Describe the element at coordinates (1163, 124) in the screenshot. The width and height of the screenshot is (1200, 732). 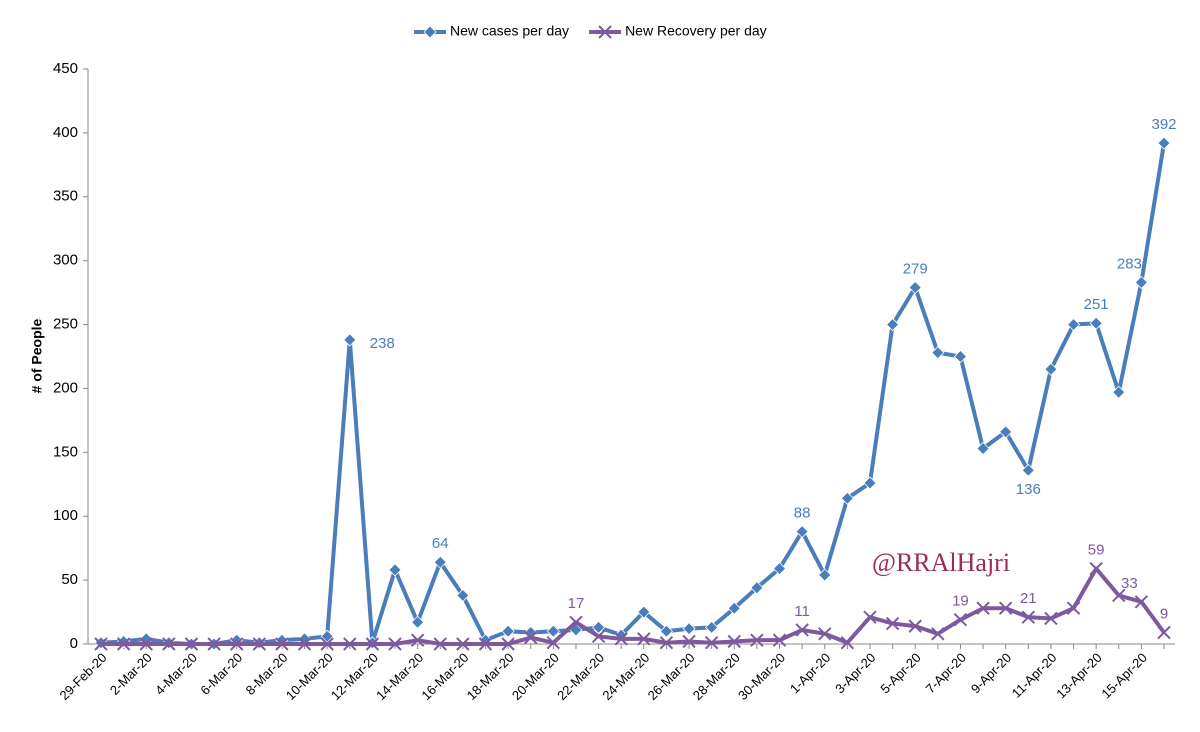
I see `data-label: 392` at that location.